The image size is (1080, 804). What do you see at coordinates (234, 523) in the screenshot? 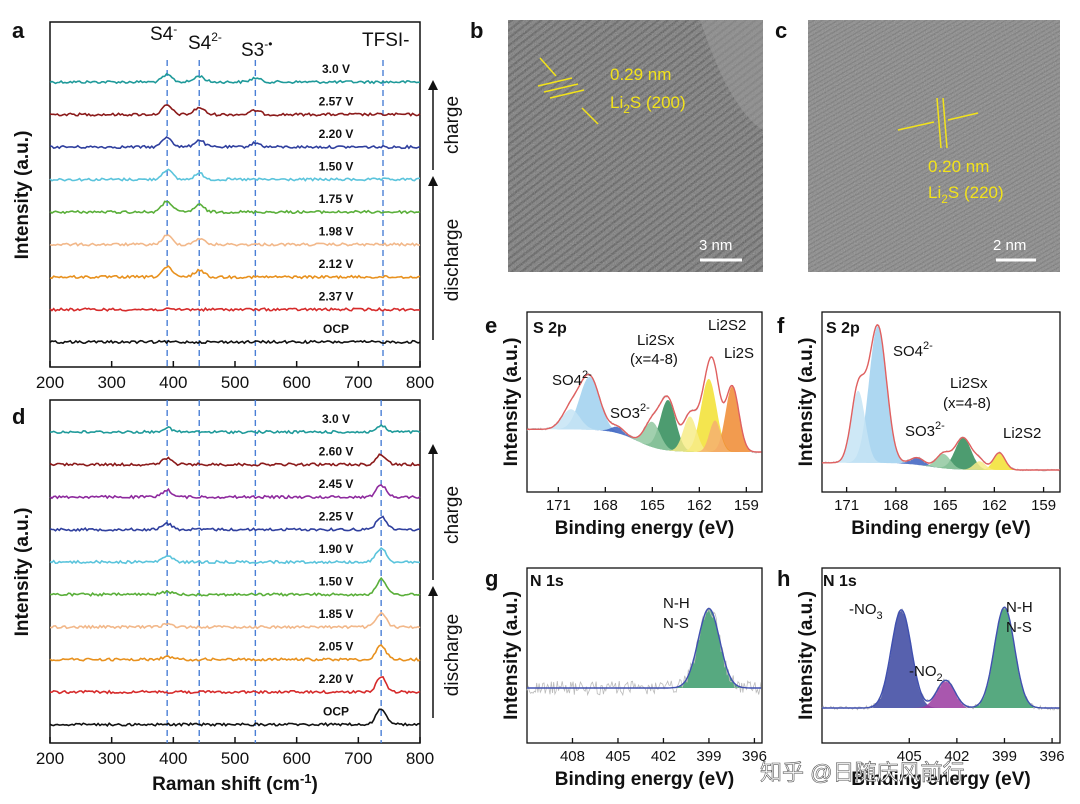
I see `spectrum-line-2_25V` at bounding box center [234, 523].